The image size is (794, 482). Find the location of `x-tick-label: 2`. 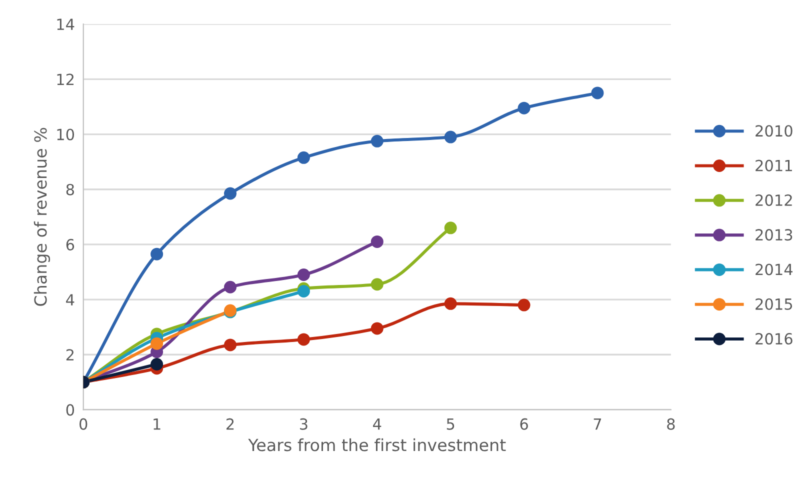

x-tick-label: 2 is located at coordinates (230, 424).